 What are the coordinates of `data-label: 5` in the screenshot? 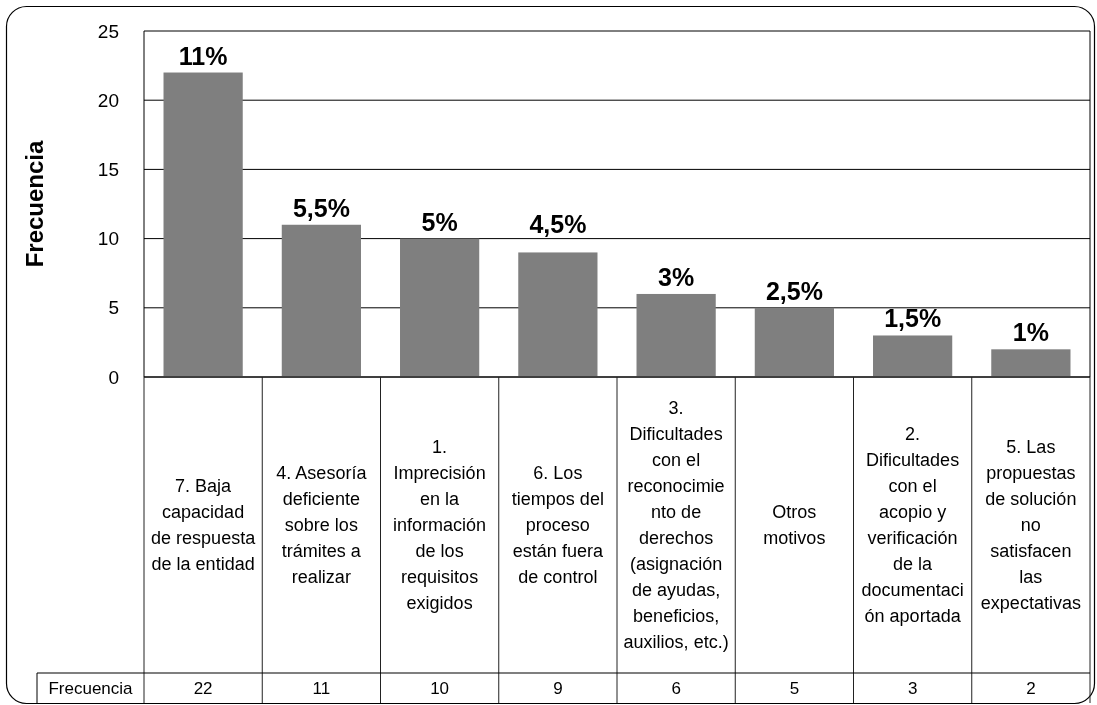 It's located at (794, 688).